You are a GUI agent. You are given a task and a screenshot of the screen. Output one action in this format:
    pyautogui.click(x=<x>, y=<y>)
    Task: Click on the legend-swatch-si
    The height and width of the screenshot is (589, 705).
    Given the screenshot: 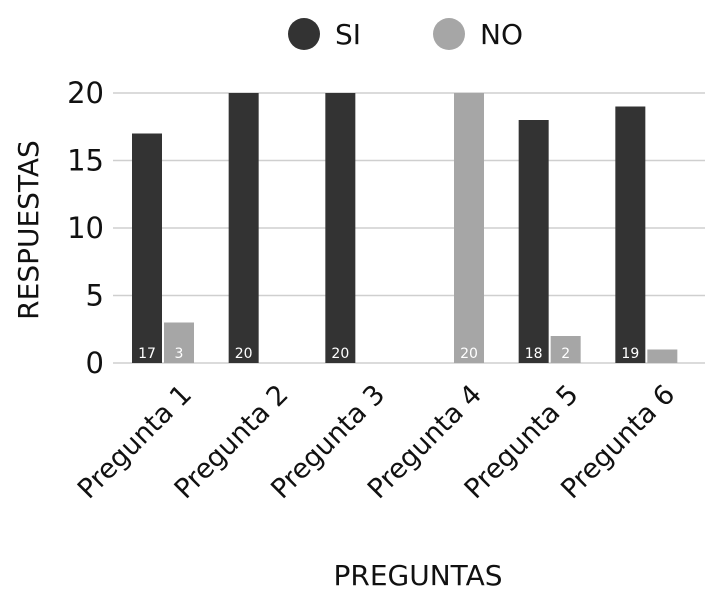 What is the action you would take?
    pyautogui.click(x=304, y=34)
    